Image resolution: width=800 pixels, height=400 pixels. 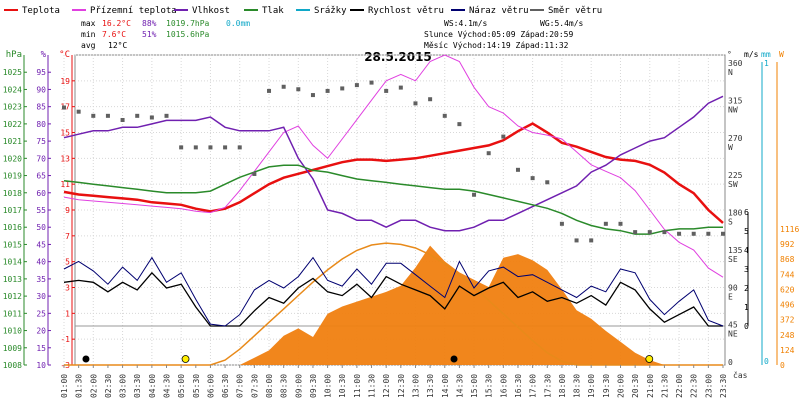 I want to click on w-tick-label: 620, so click(x=787, y=289).